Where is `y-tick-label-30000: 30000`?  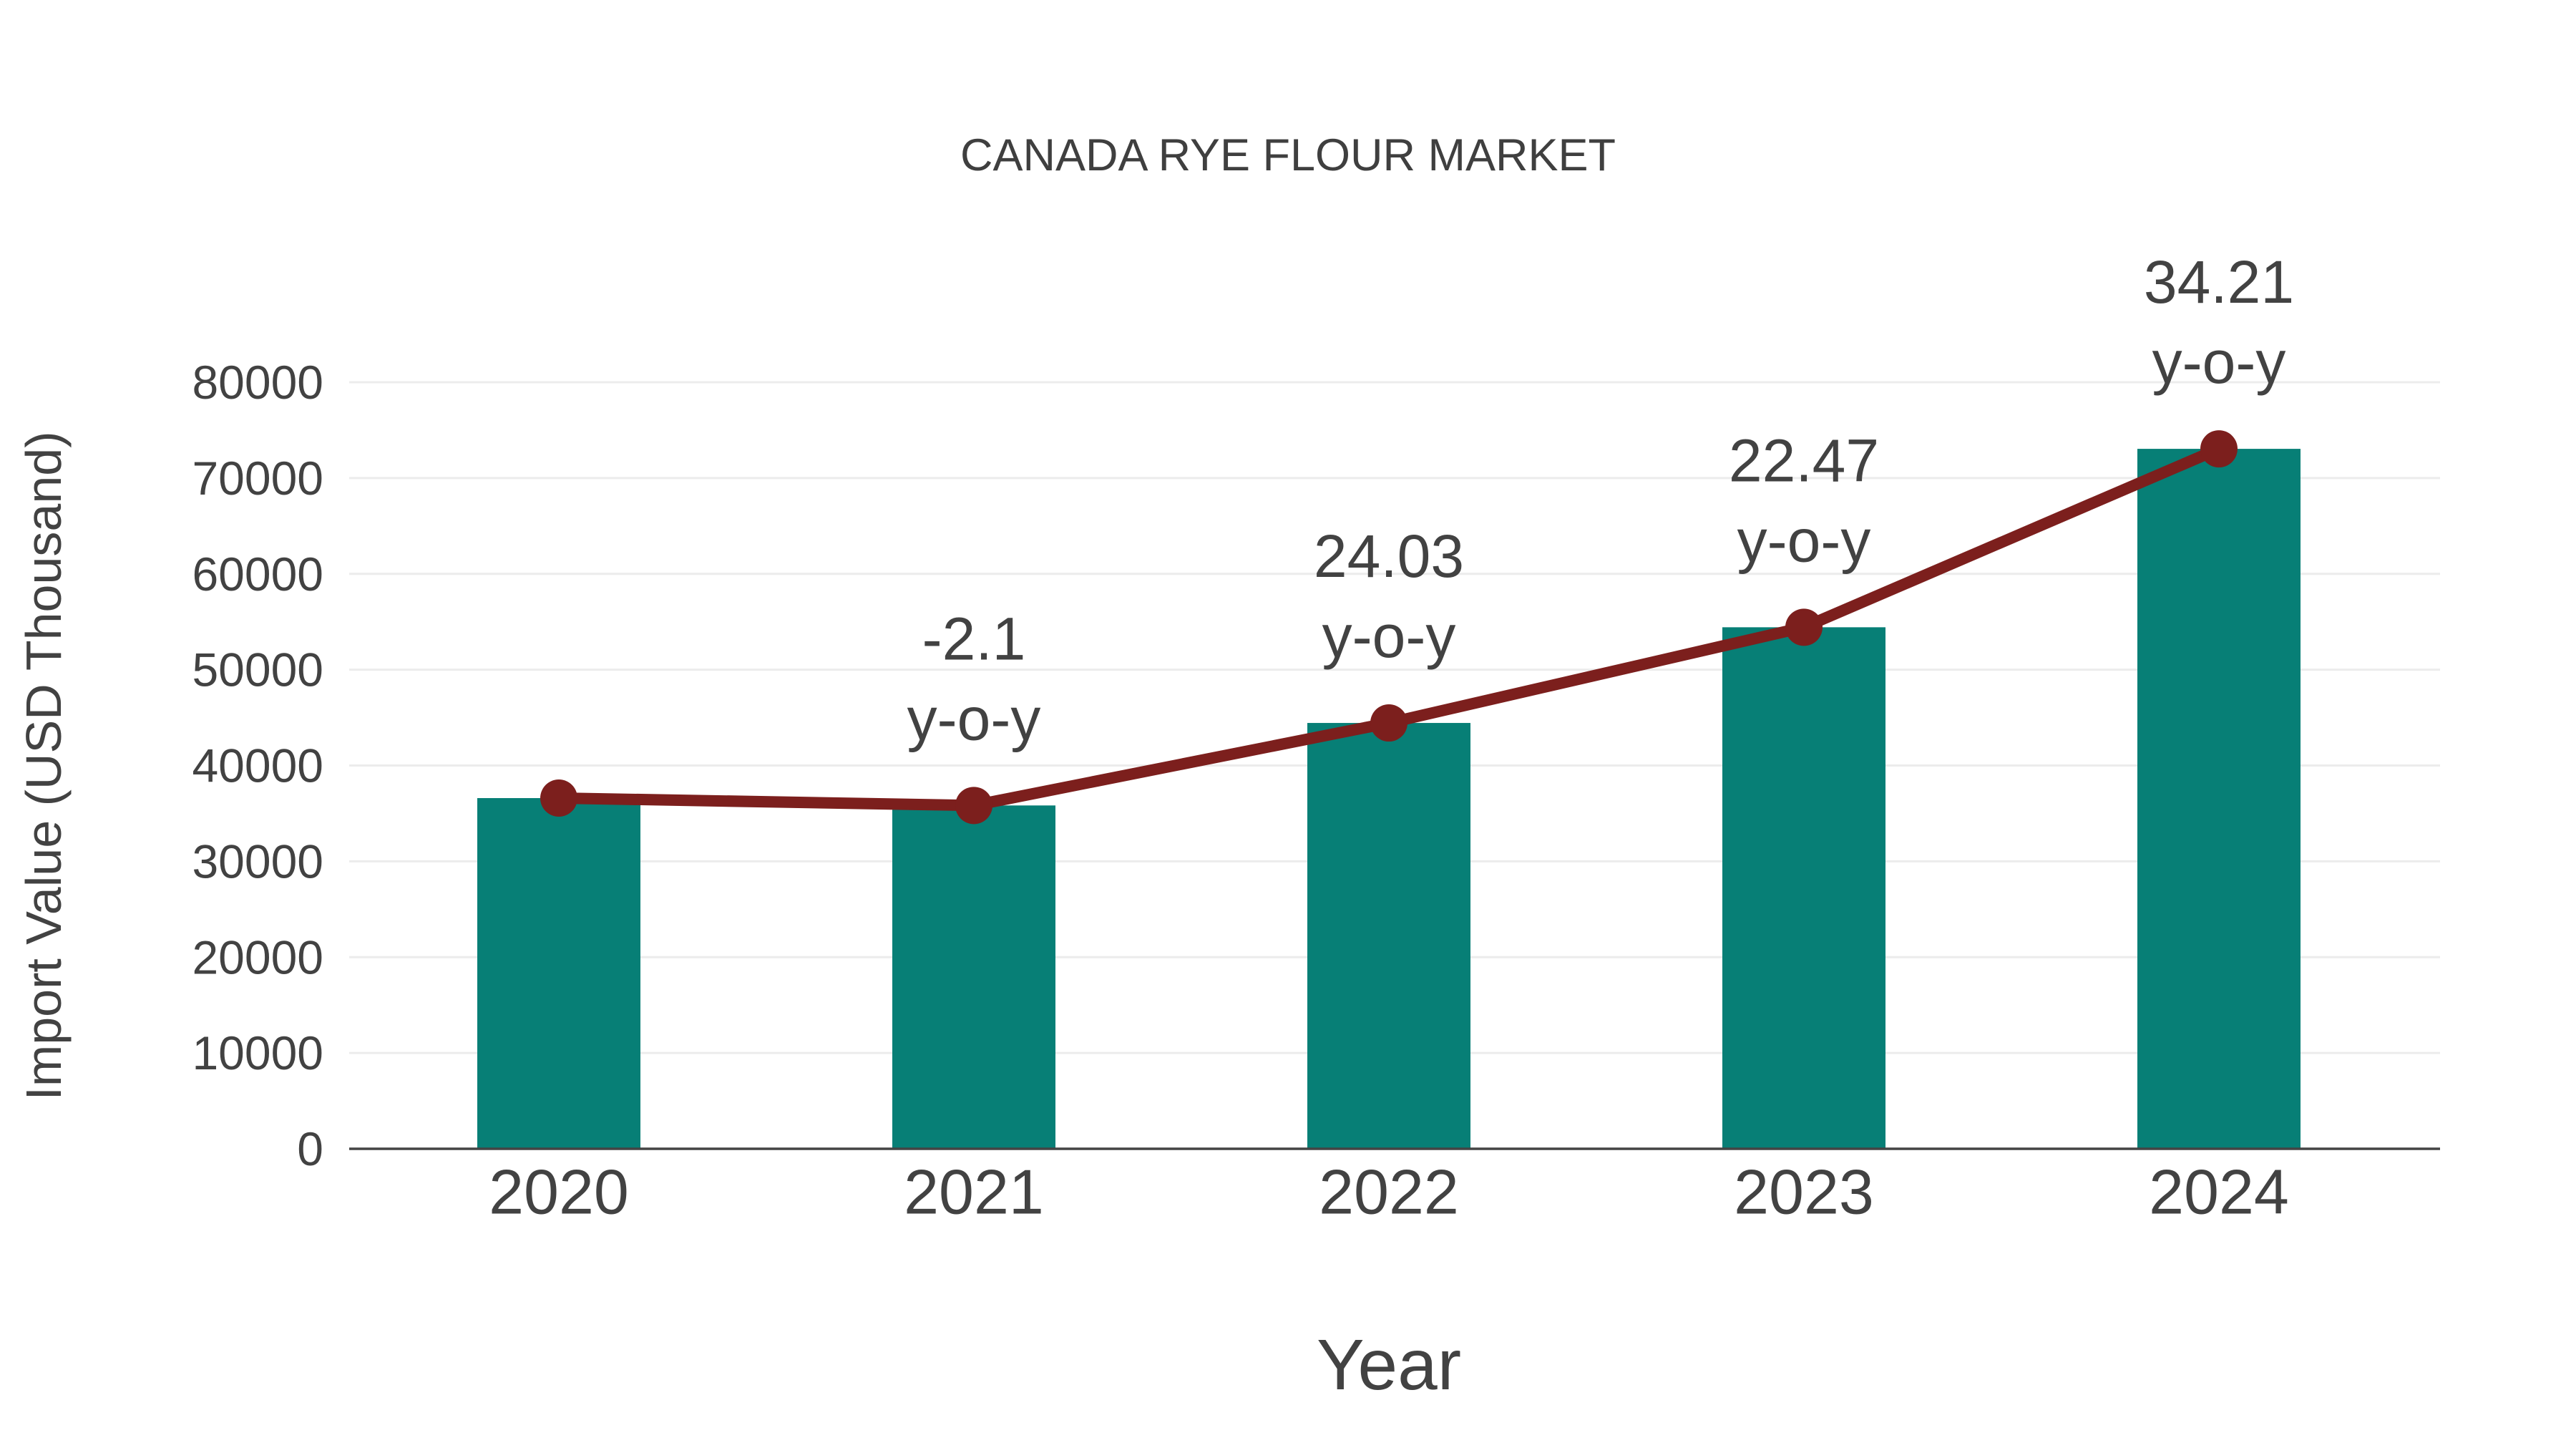
y-tick-label-30000: 30000 is located at coordinates (257, 861).